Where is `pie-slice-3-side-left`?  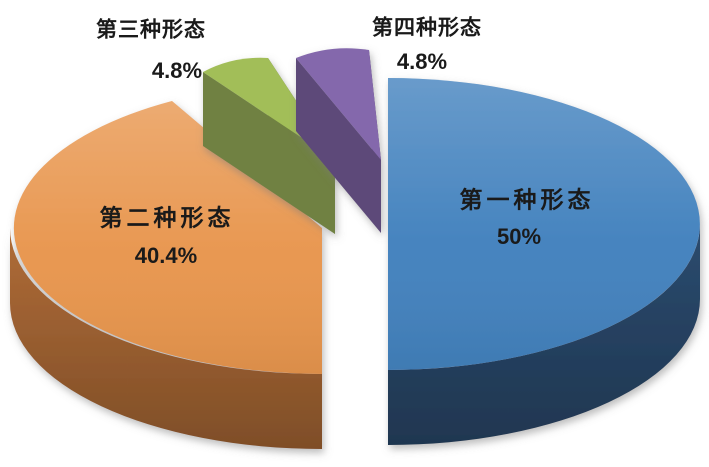
pie-slice-3-side-left is located at coordinates (269, 153).